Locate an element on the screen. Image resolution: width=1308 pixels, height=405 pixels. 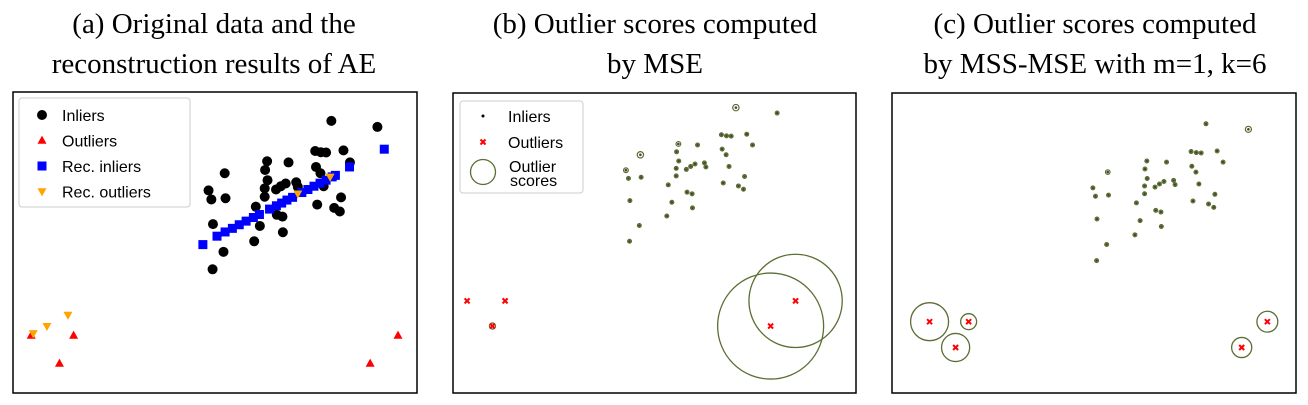
legend-label: Outliers is located at coordinates (89, 142).